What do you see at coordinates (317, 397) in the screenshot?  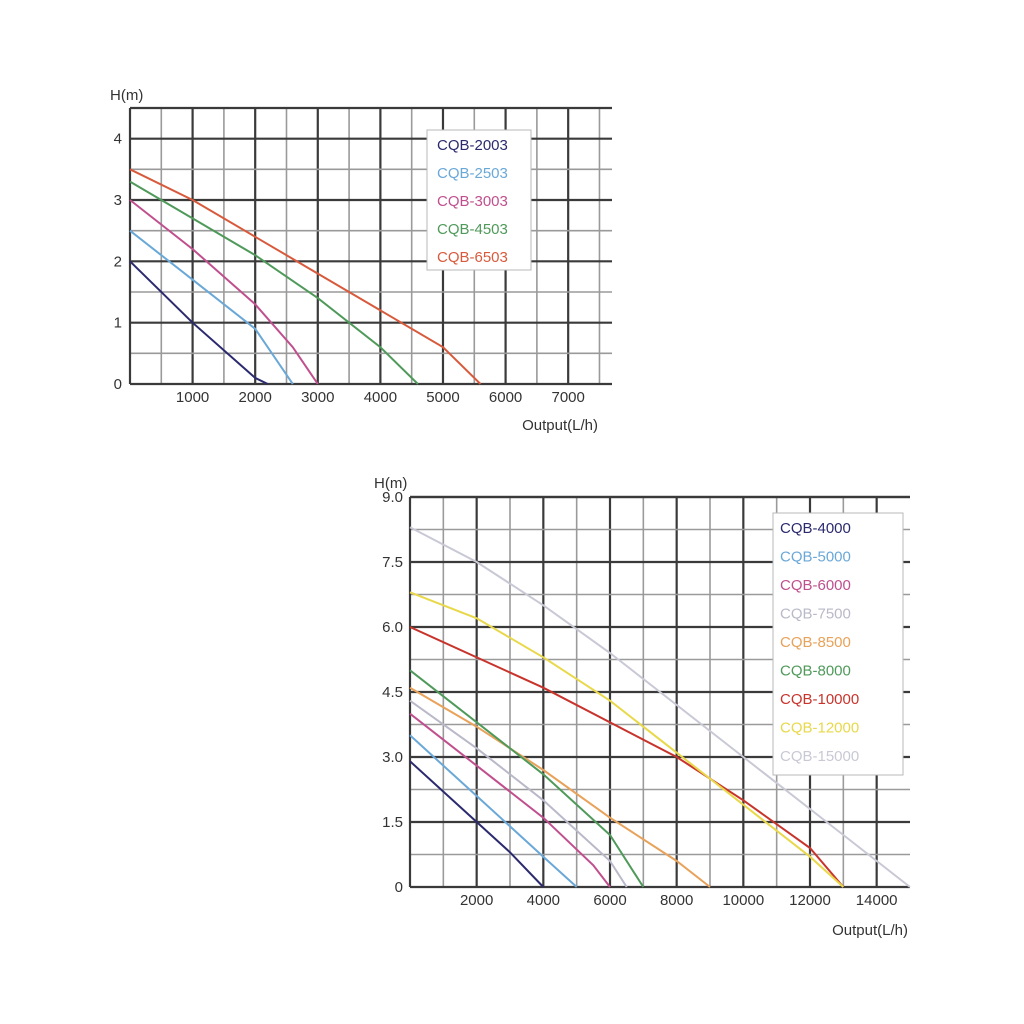 I see `x-tick-label: 3000` at bounding box center [317, 397].